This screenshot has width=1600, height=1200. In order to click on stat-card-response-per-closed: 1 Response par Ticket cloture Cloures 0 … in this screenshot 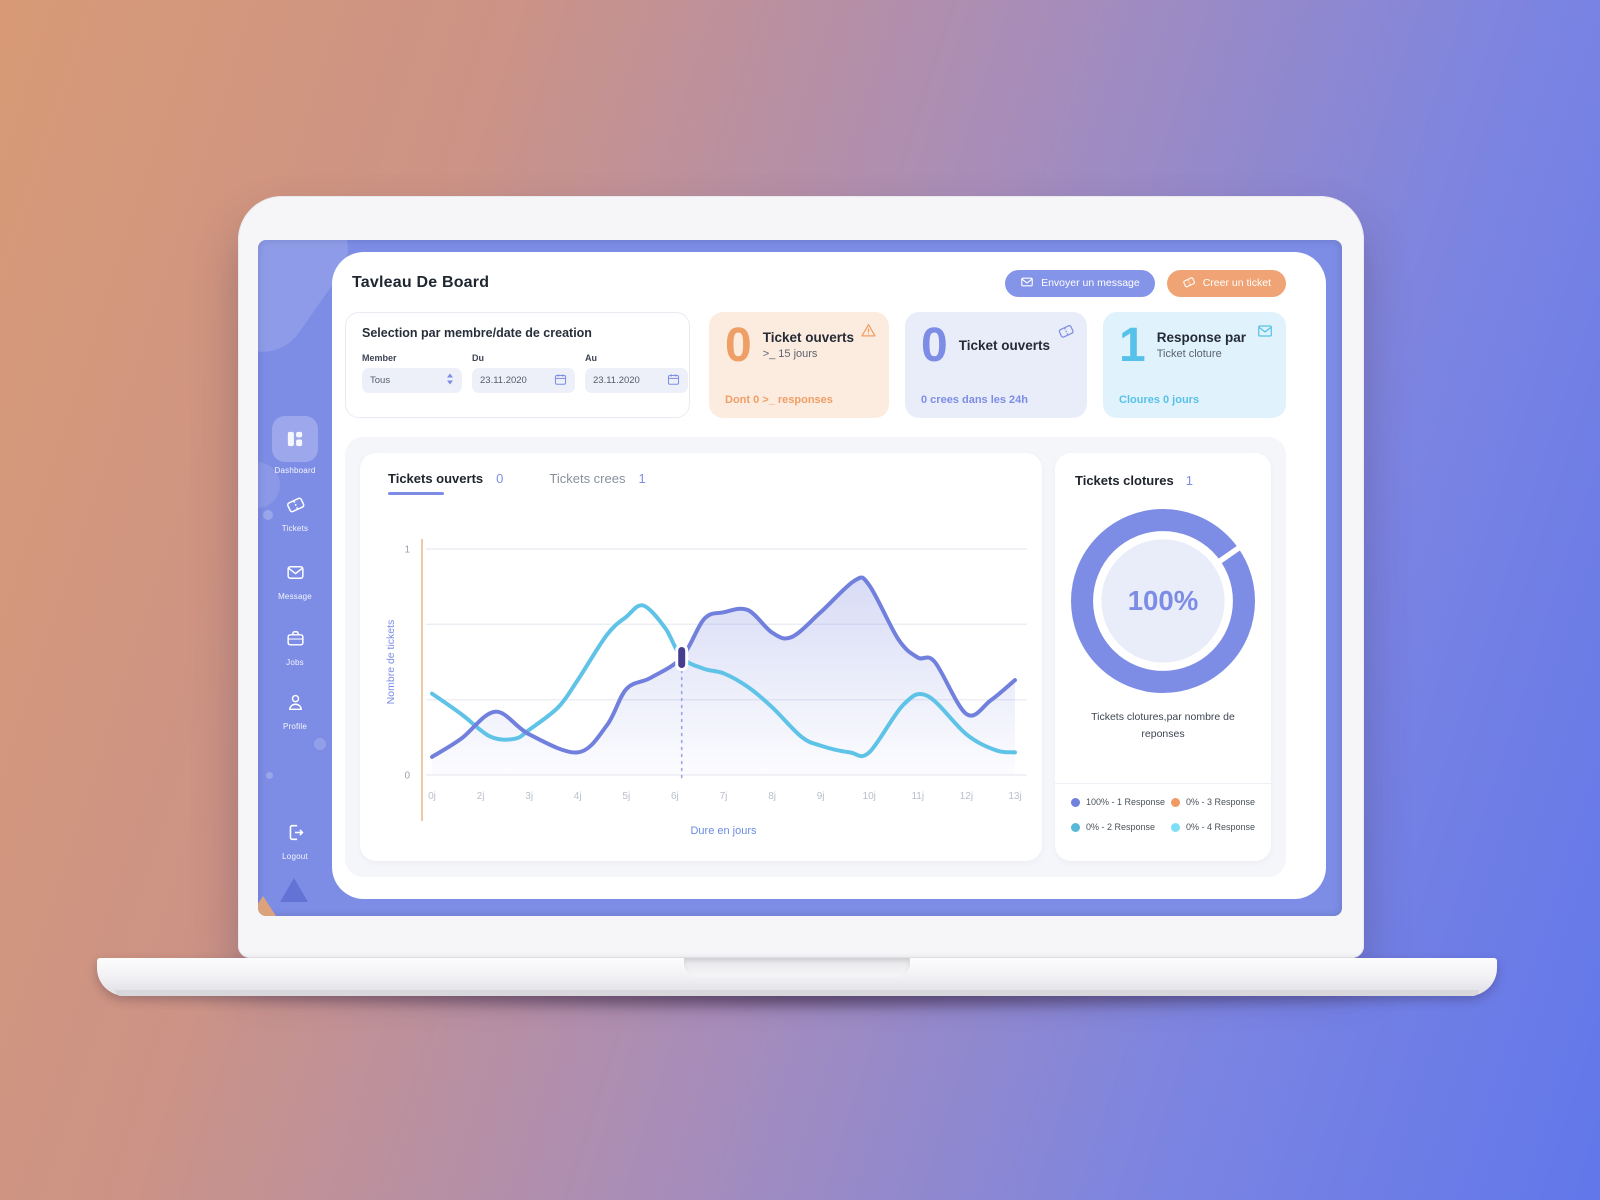, I will do `click(1194, 365)`.